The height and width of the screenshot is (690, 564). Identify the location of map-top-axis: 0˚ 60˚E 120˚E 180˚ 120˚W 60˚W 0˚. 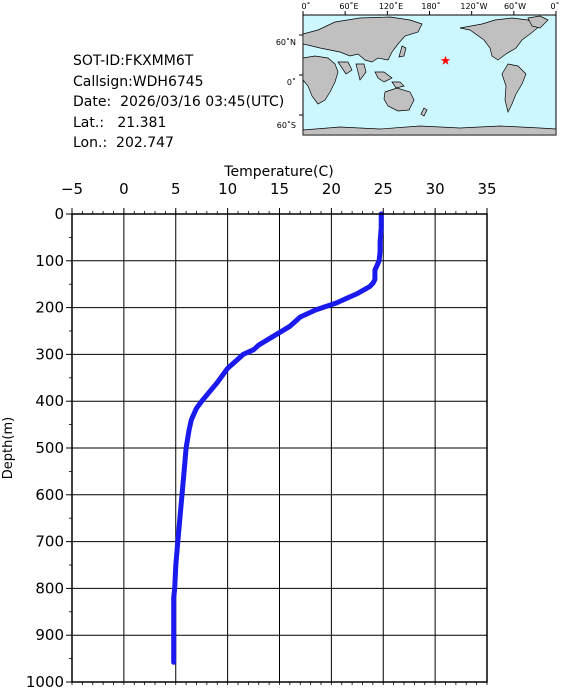
(430, 6).